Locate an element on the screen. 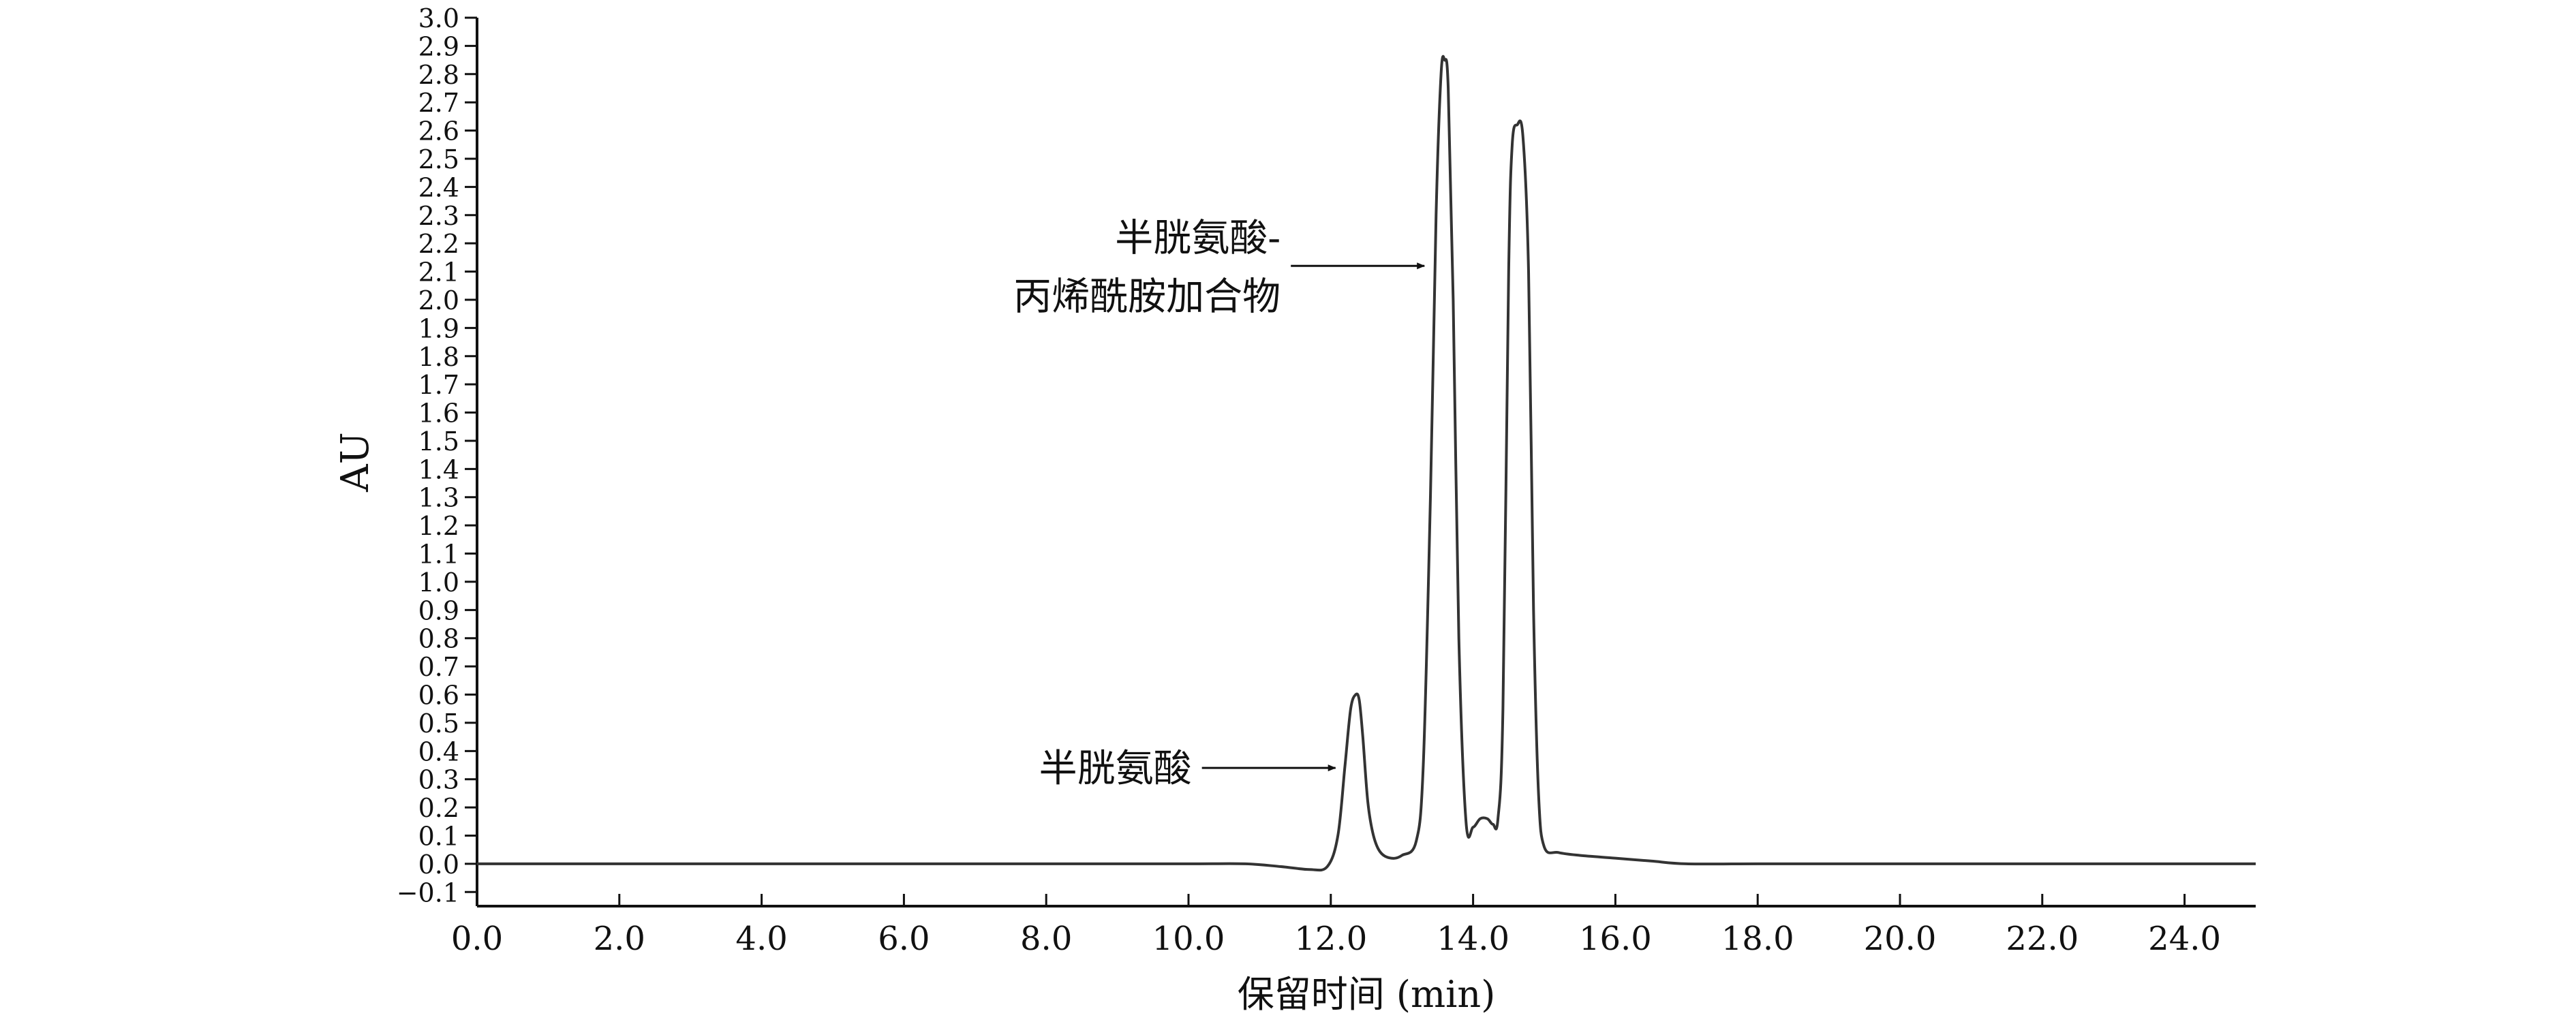 The width and height of the screenshot is (2576, 1024). y-tick-label: 0.8 is located at coordinates (438, 639).